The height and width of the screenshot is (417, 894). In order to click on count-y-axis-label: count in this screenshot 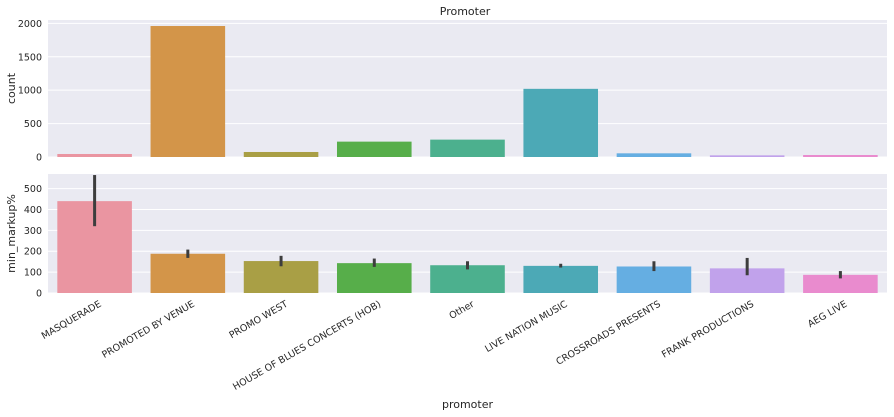, I will do `click(11, 88)`.